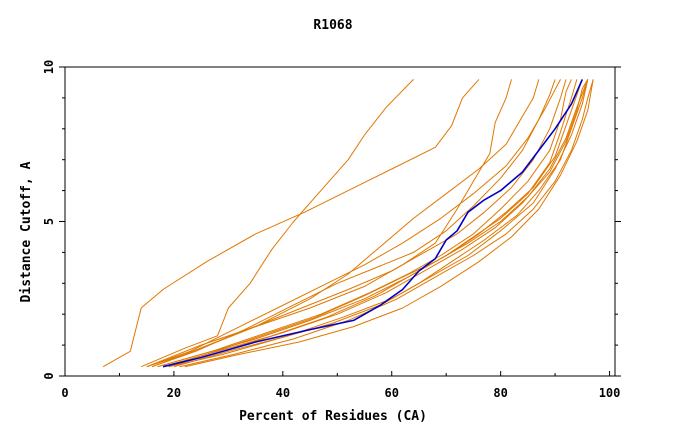  What do you see at coordinates (174, 393) in the screenshot?
I see `x-tick-label: 20` at bounding box center [174, 393].